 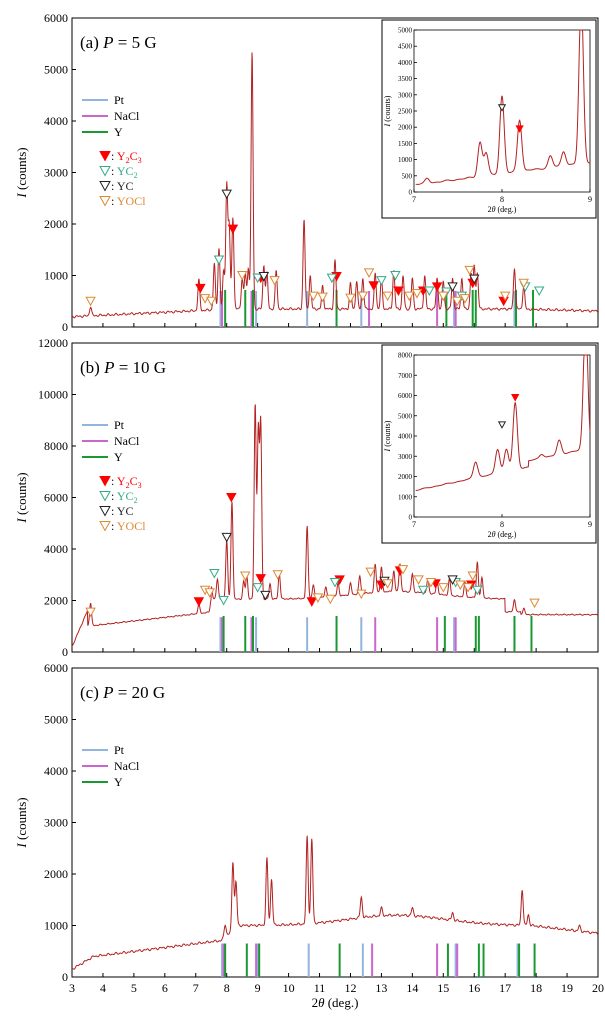 What do you see at coordinates (196, 988) in the screenshot?
I see `x-tick-label: 7` at bounding box center [196, 988].